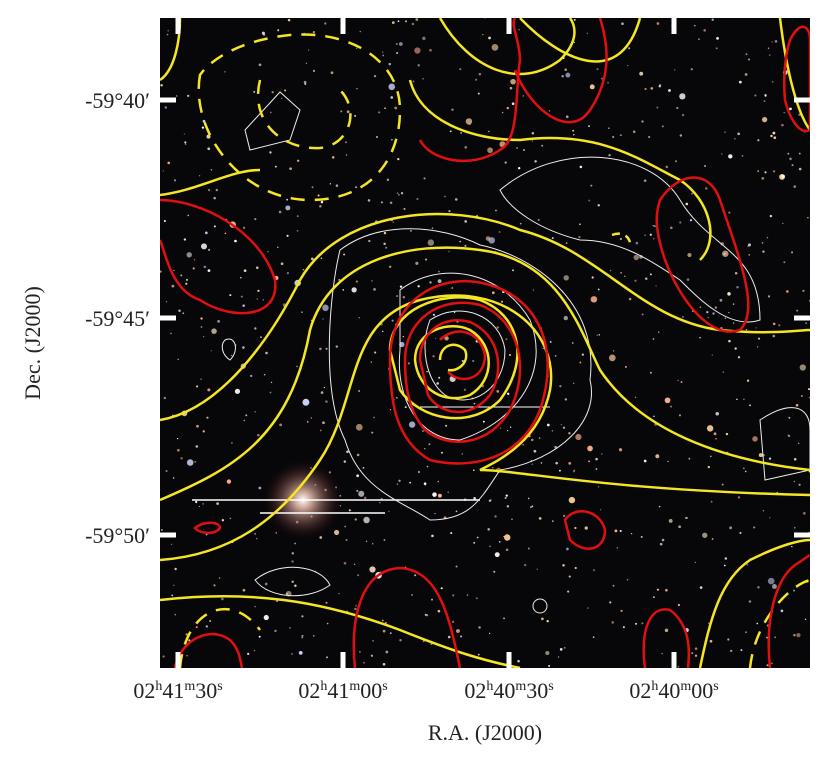 This screenshot has width=830, height=767. I want to click on tick-label-part: 00, so click(702, 690).